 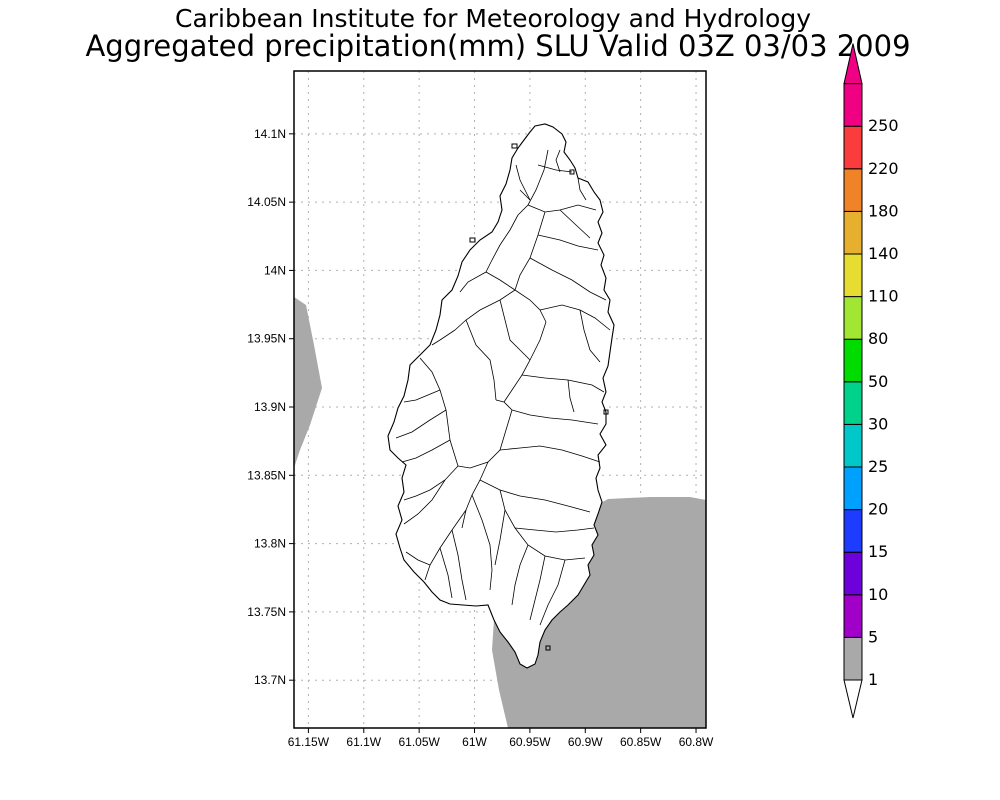 I want to click on colorbar-level-label: 25, so click(x=878, y=466).